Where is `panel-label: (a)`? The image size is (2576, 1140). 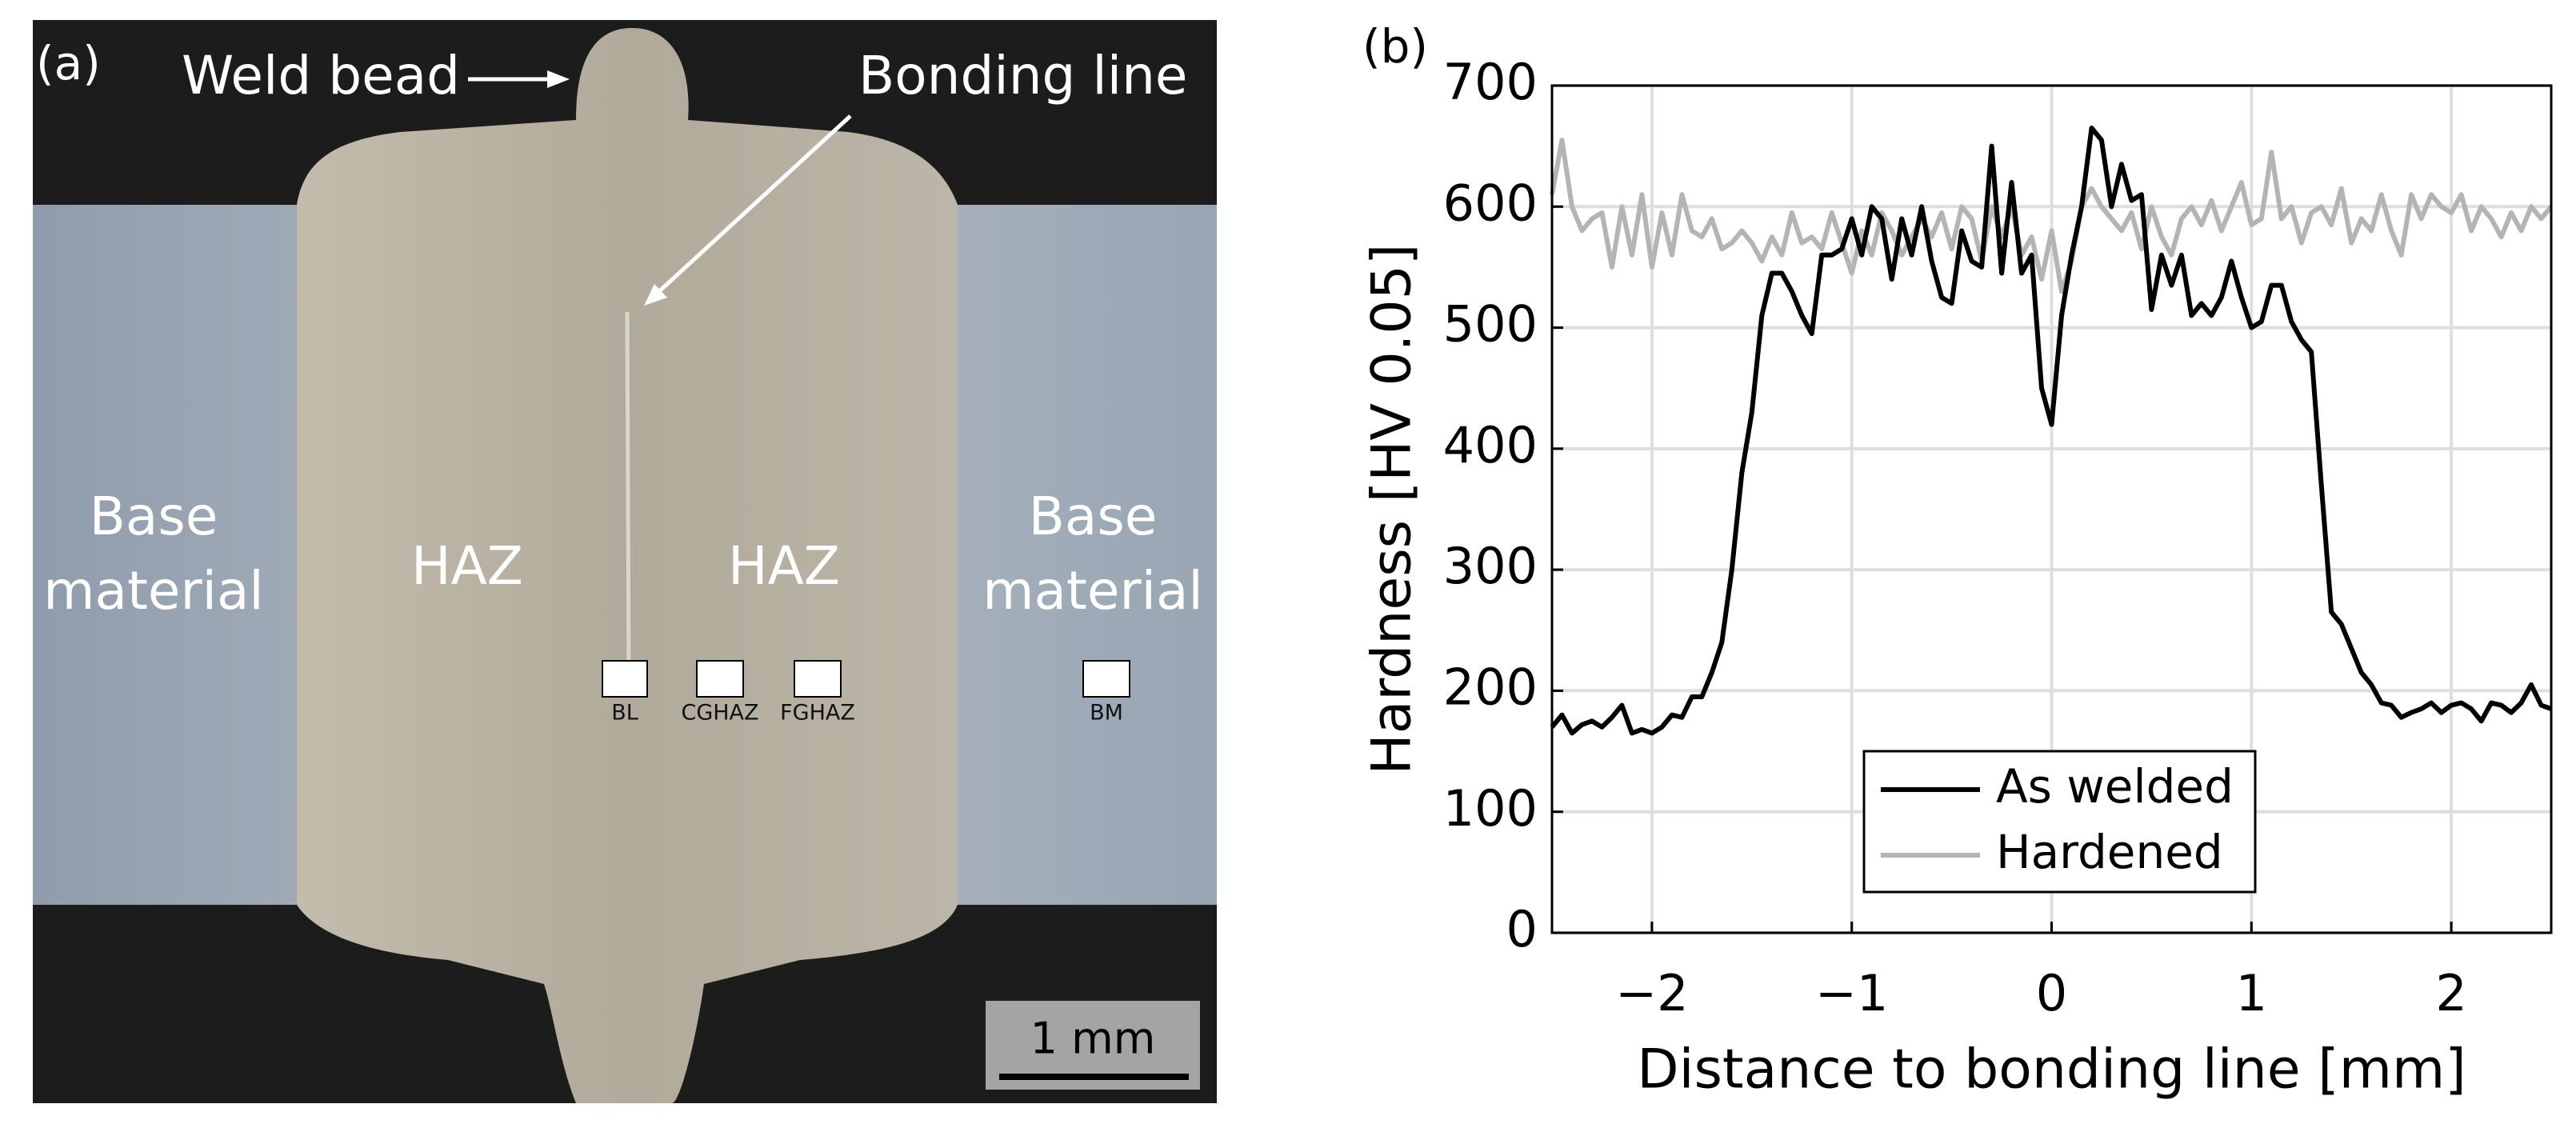
panel-label: (a) is located at coordinates (68, 63).